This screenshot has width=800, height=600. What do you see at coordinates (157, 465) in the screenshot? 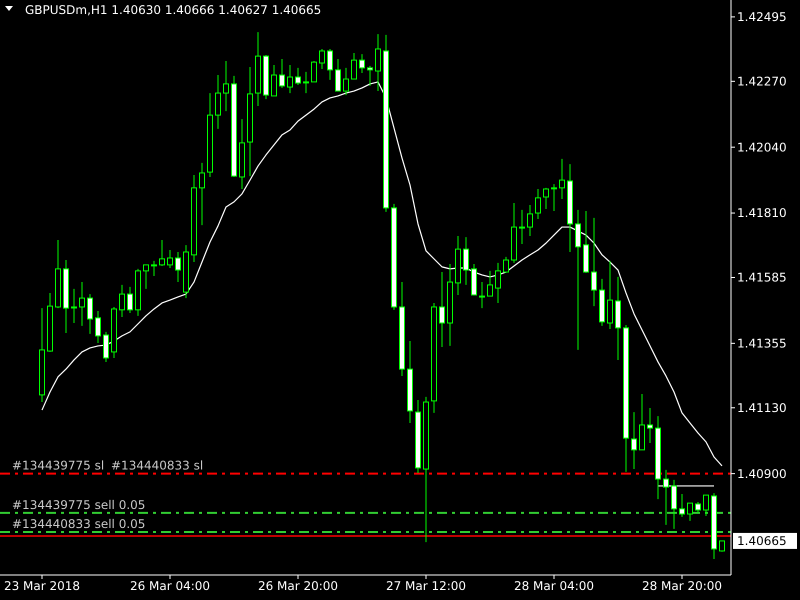
I see `annotation: #134440833 sl` at bounding box center [157, 465].